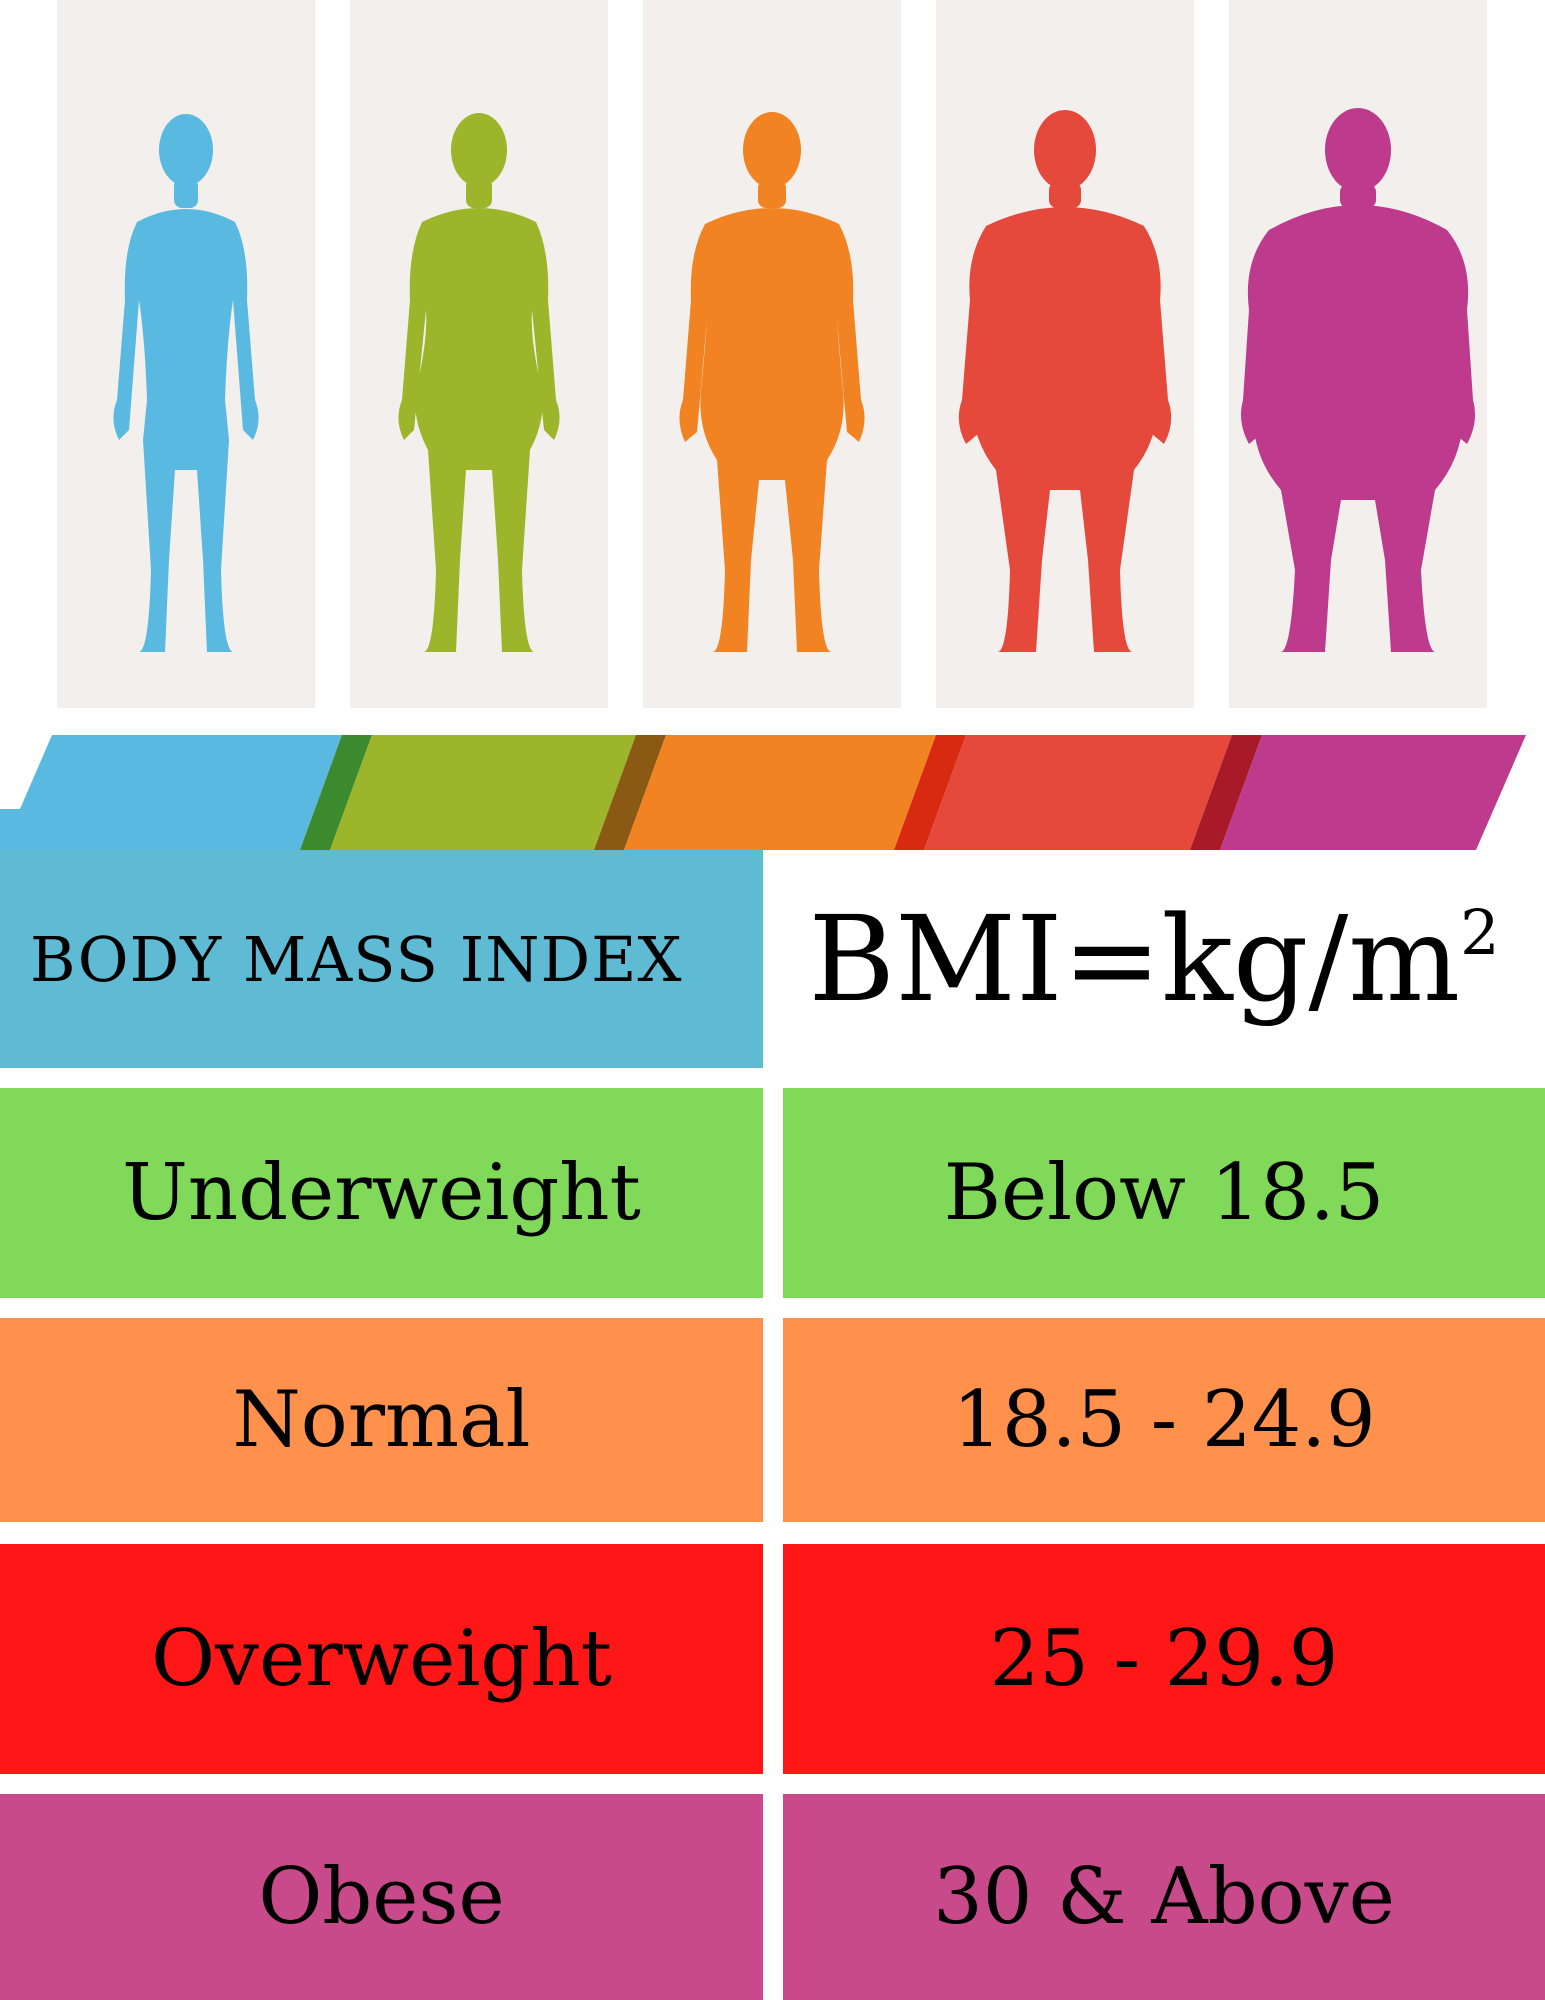 The width and height of the screenshot is (1545, 2000). I want to click on overweight-woman-silhouette-icon, so click(772, 382).